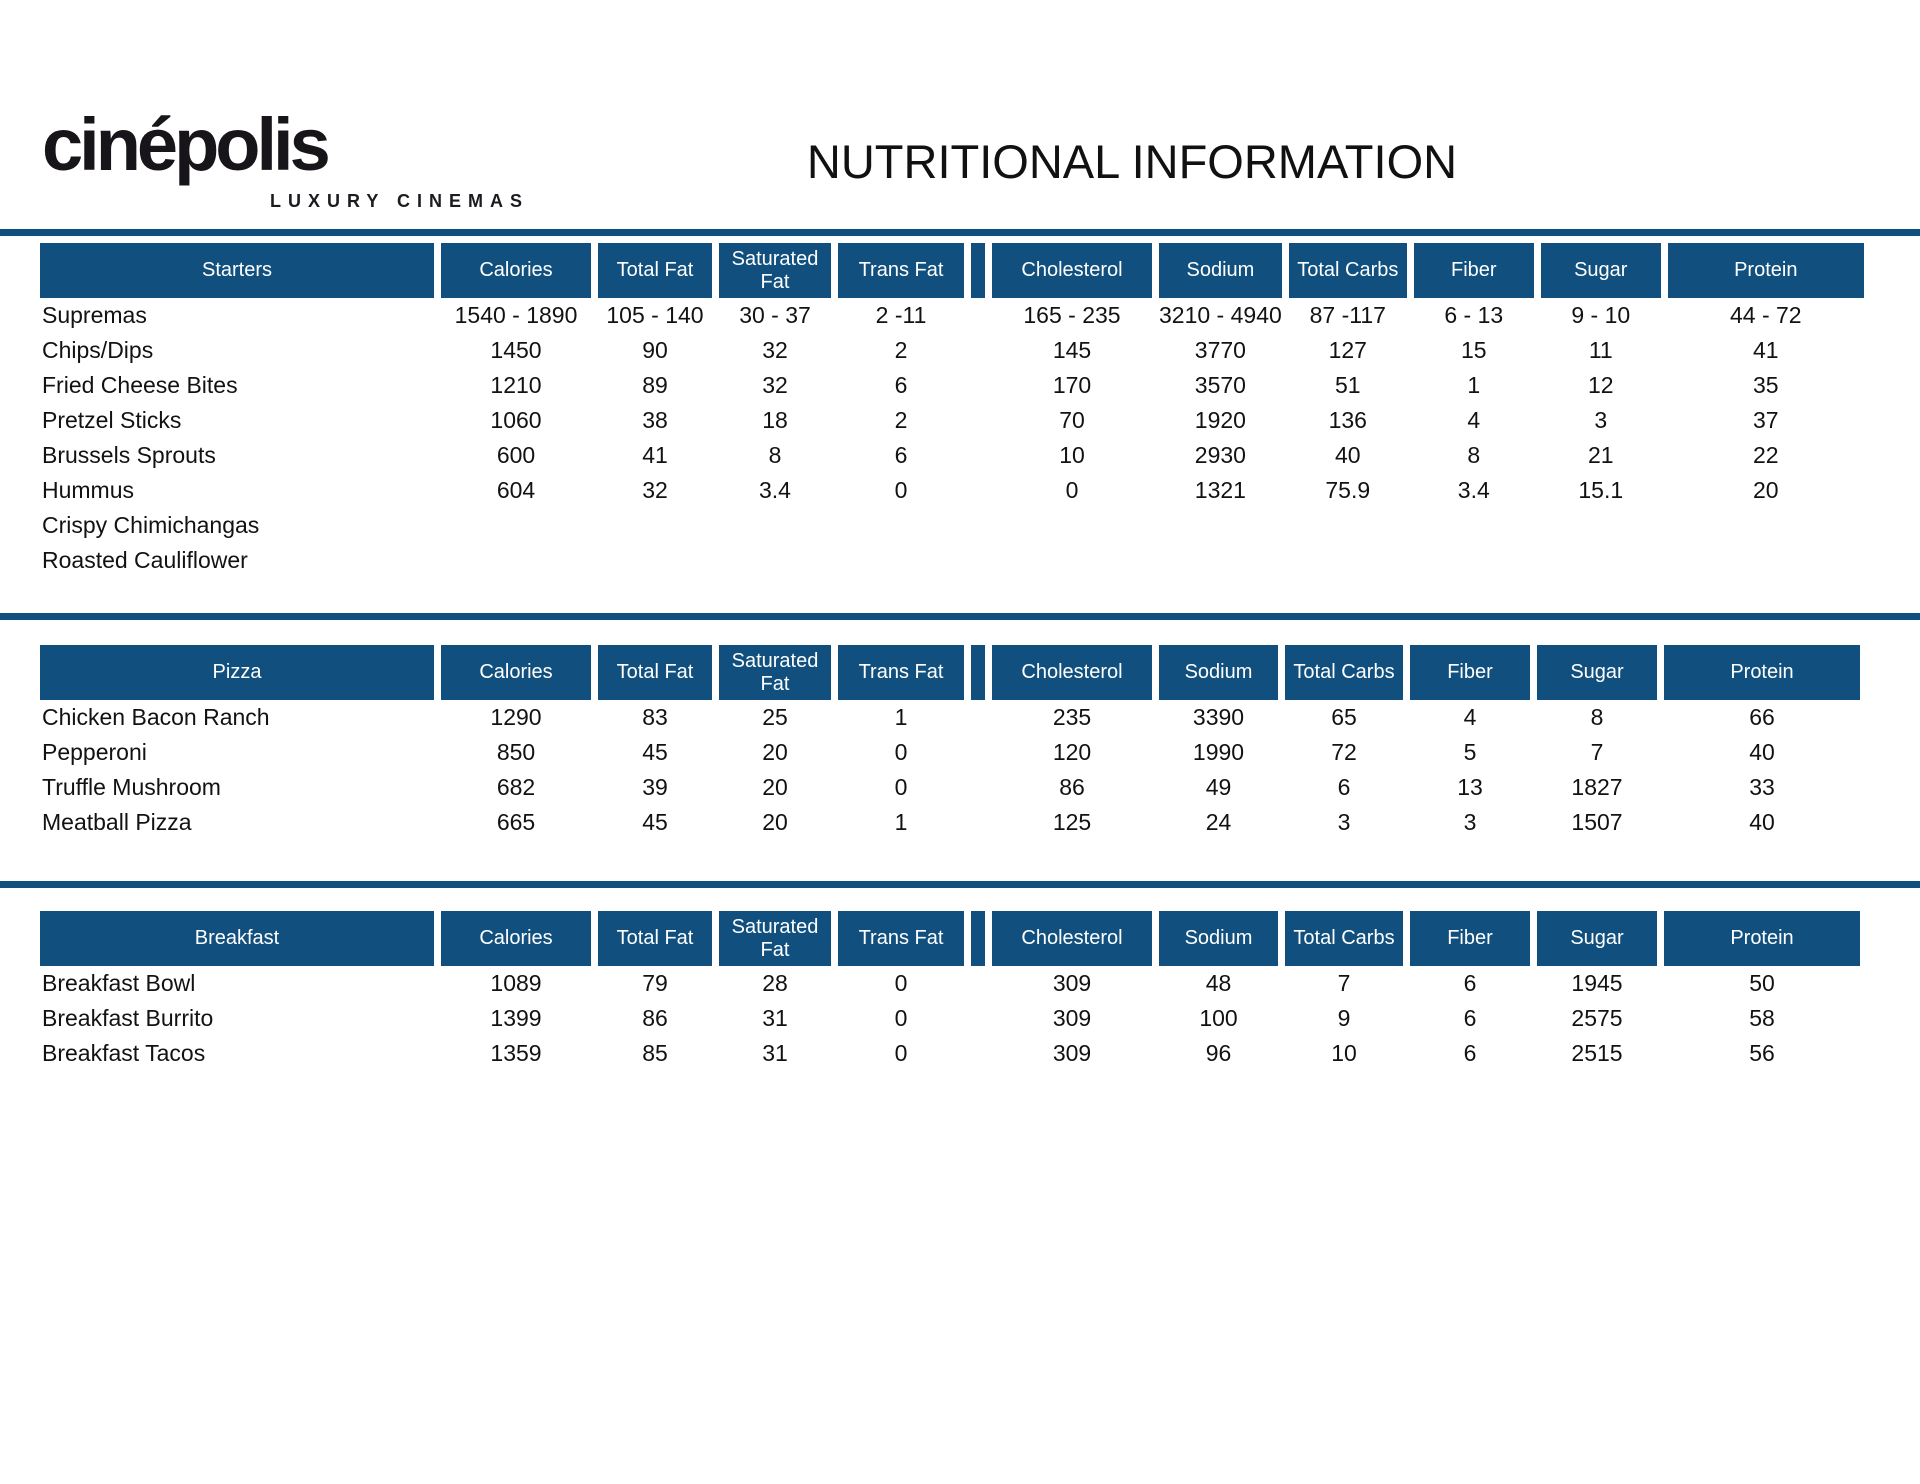 This screenshot has height=1484, width=1920. What do you see at coordinates (775, 1018) in the screenshot?
I see `value-cell: 31` at bounding box center [775, 1018].